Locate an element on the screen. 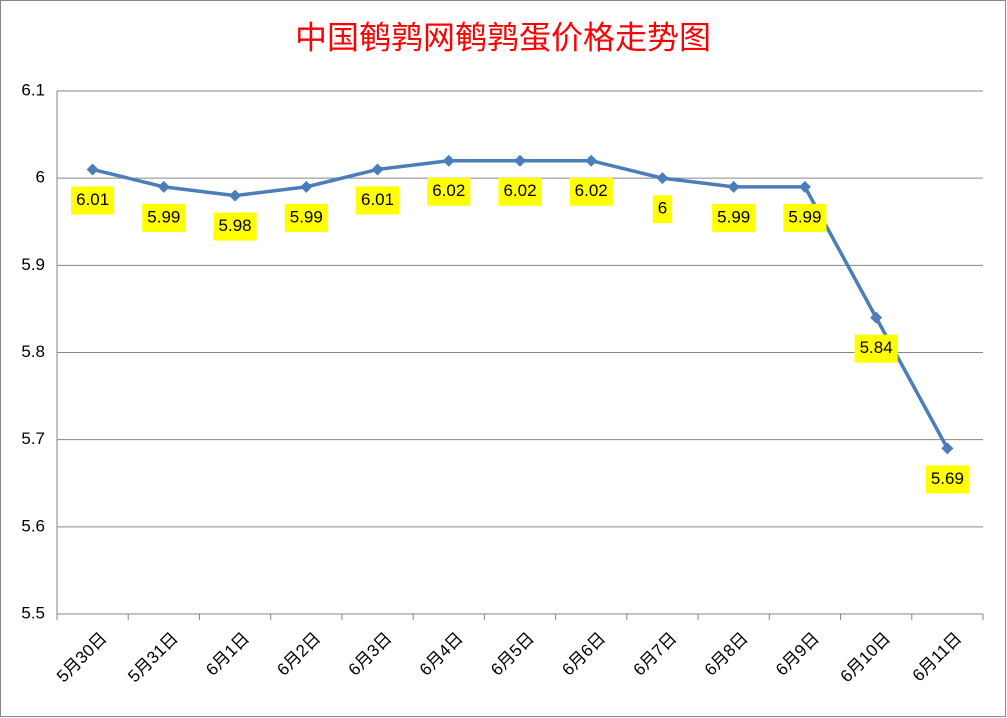 This screenshot has height=718, width=1007. y-tick-label: 6.1 is located at coordinates (33, 89).